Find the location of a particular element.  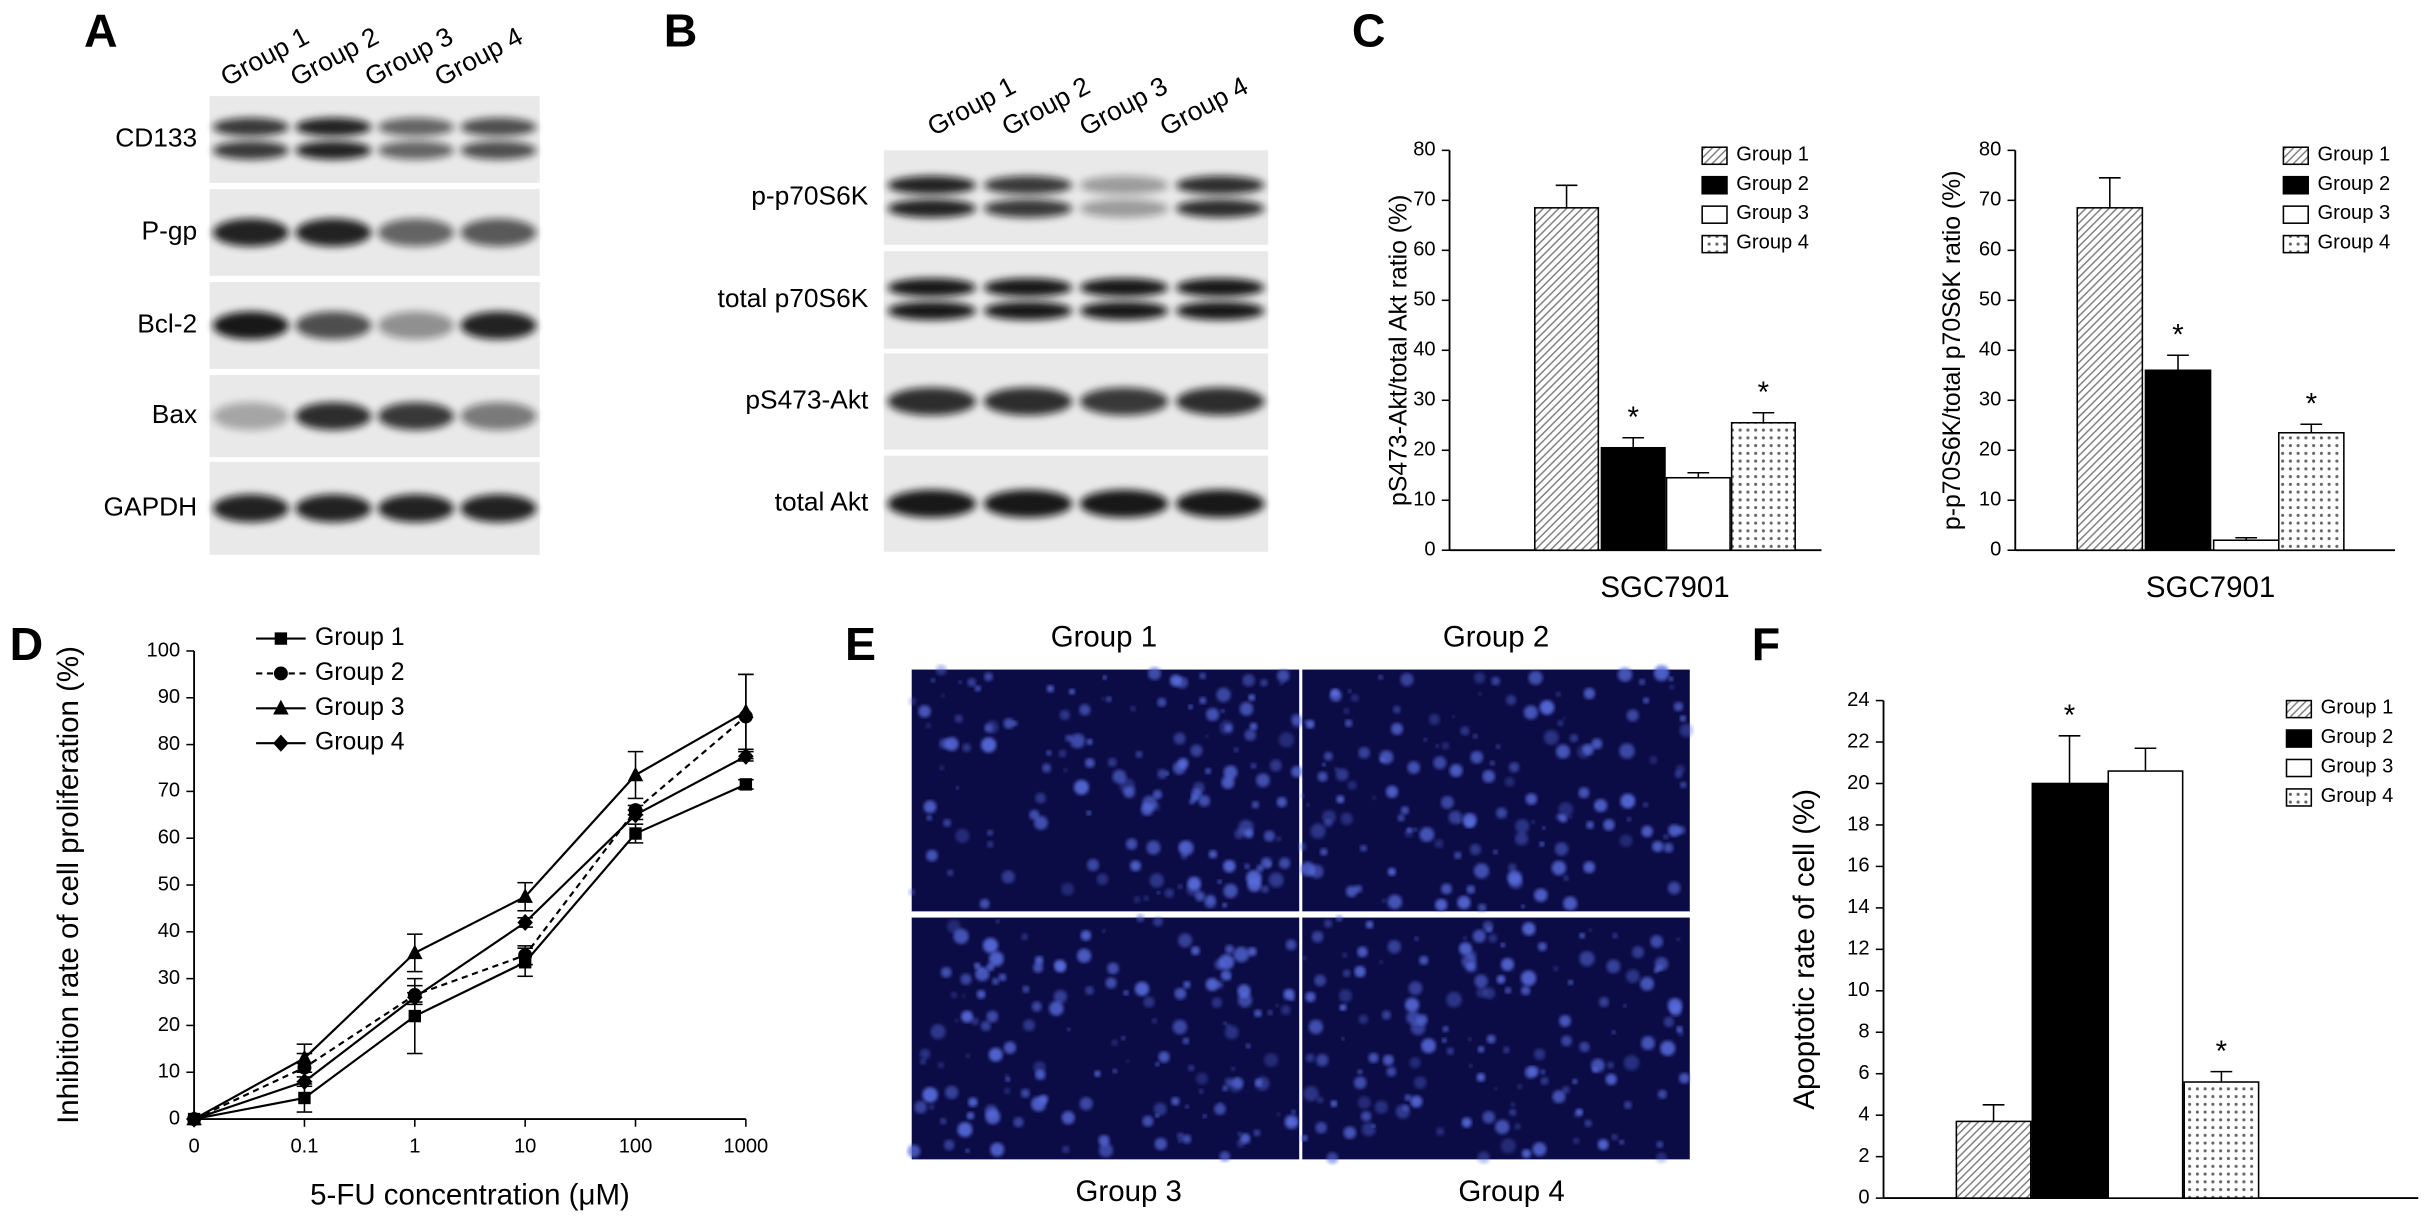

blot-row-label: CD133 is located at coordinates (156, 137).